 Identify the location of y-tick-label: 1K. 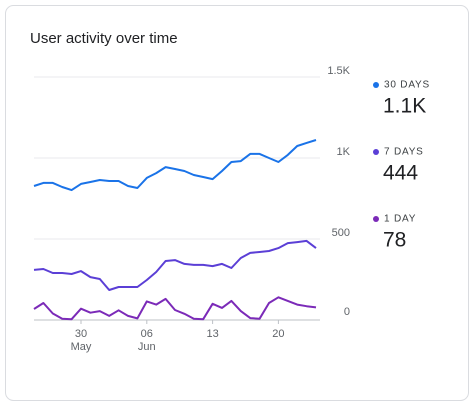
(344, 152).